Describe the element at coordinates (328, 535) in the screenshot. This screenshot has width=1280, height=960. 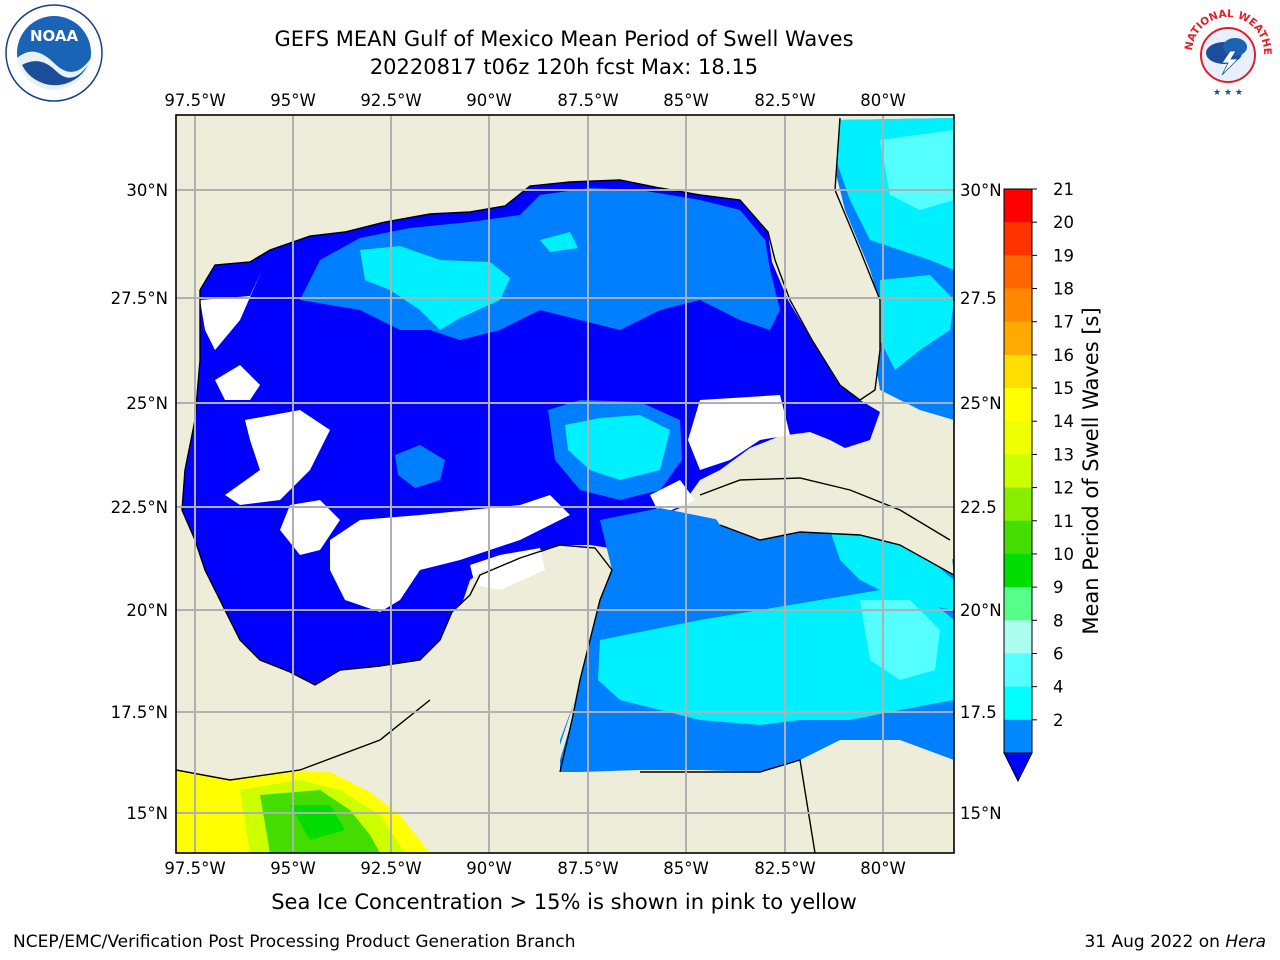
I see `mexico-west` at that location.